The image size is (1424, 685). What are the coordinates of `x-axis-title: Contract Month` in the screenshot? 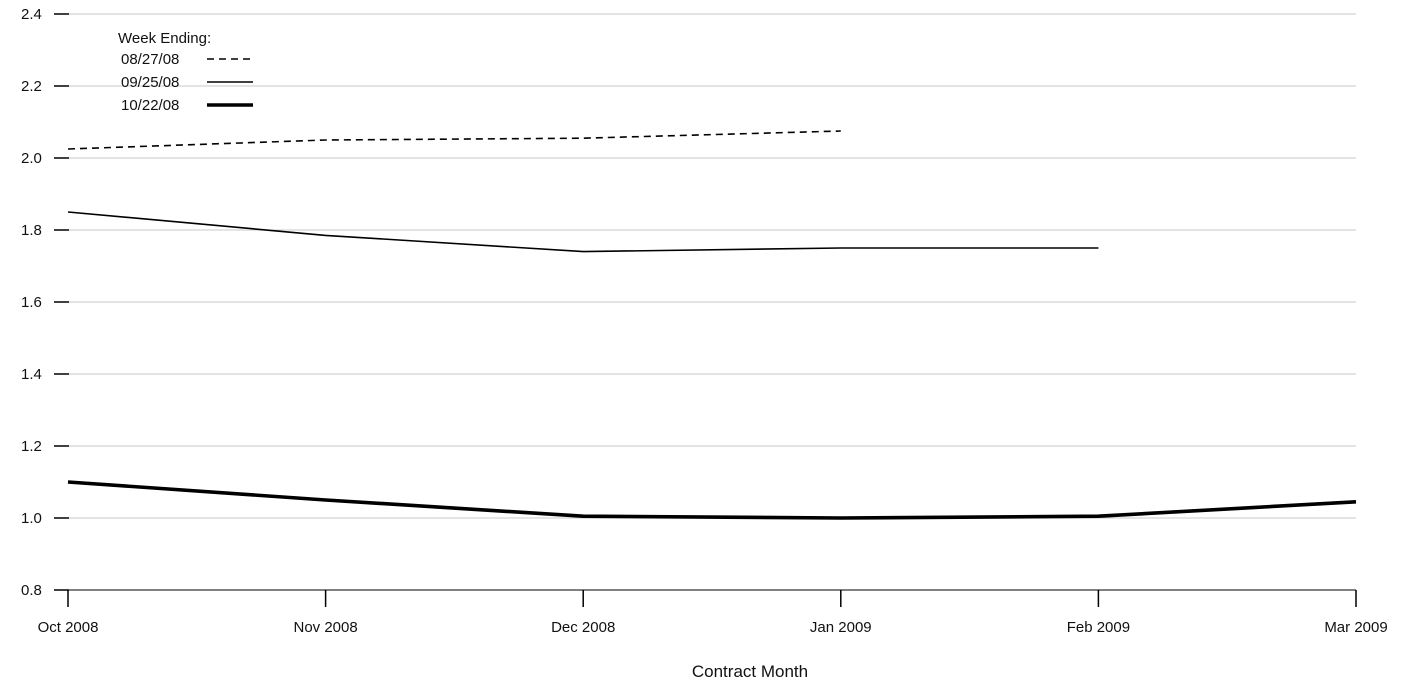 It's located at (750, 671).